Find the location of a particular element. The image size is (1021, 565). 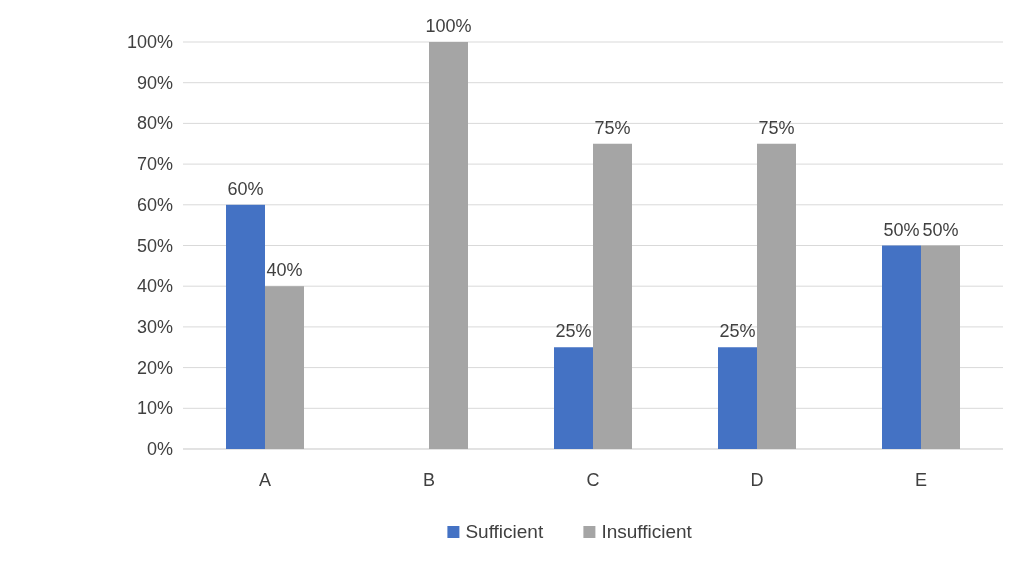

y-tick-label: 10% is located at coordinates (154, 408).